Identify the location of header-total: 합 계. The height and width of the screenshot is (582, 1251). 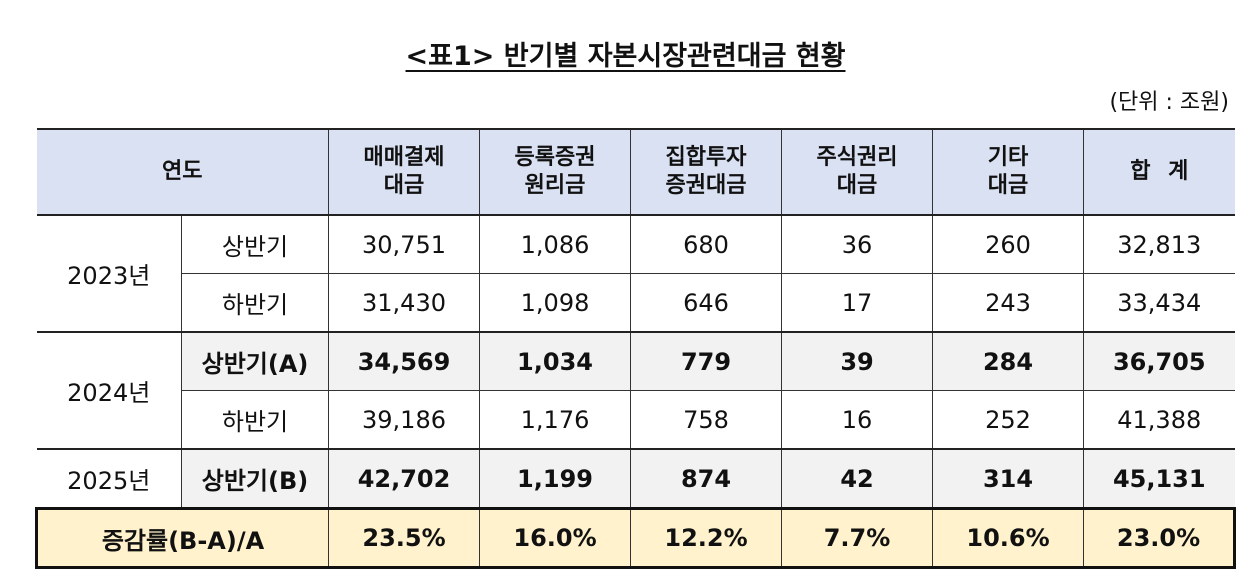
(1159, 172).